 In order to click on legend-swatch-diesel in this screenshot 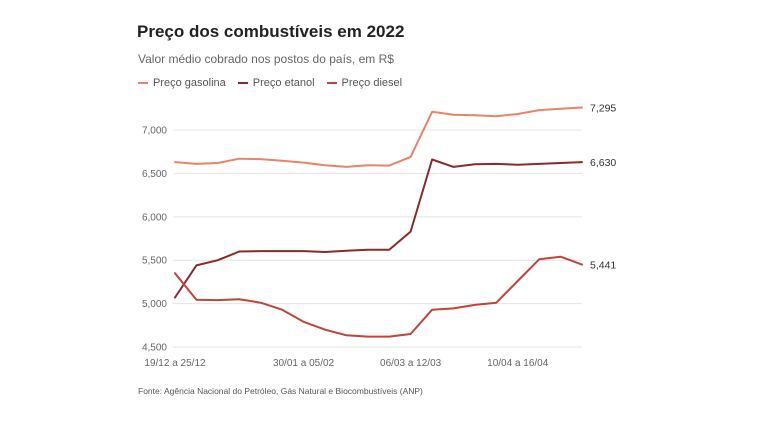, I will do `click(331, 83)`.